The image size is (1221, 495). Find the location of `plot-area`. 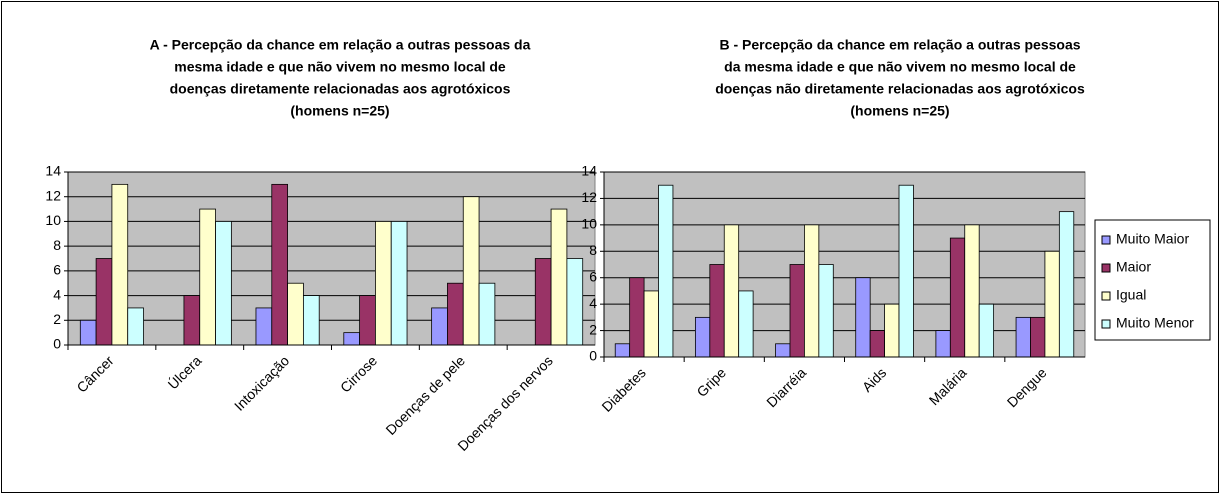

plot-area is located at coordinates (844, 264).